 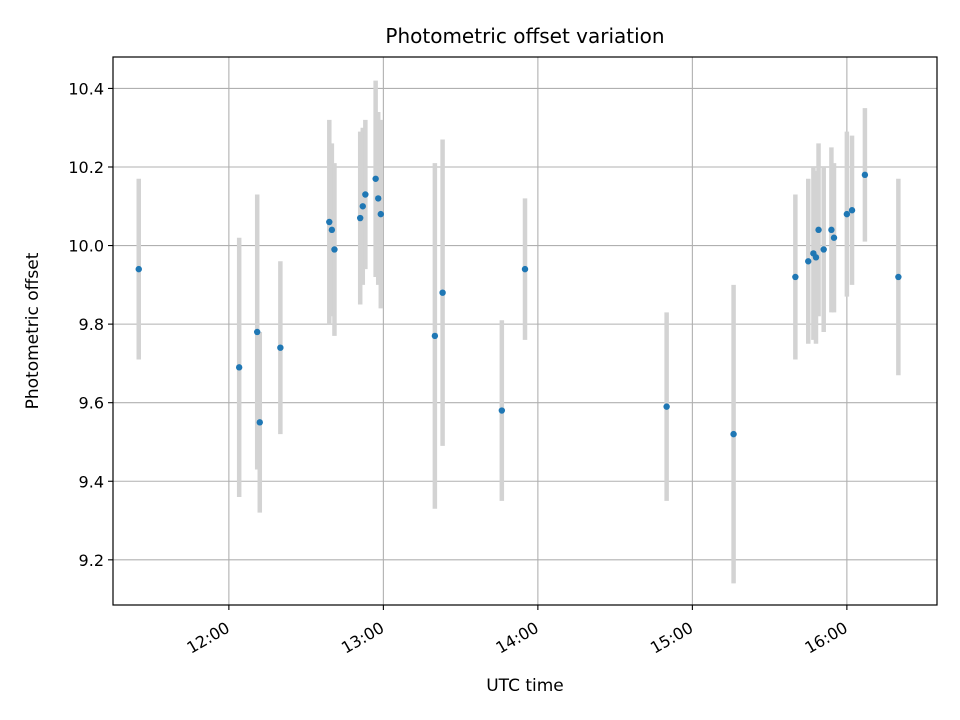 What do you see at coordinates (86, 88) in the screenshot?
I see `y-tick-label: 10.4` at bounding box center [86, 88].